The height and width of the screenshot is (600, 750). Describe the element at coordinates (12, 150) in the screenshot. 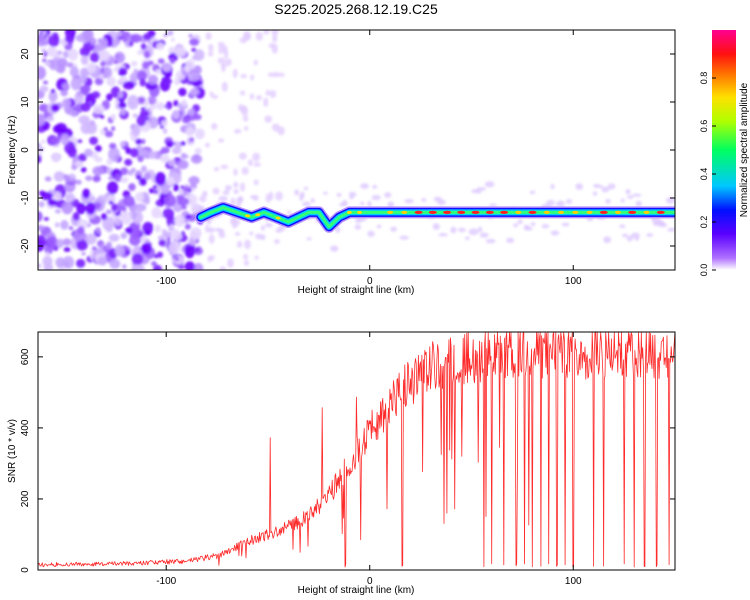

I see `spectrogram-y-label: Frequency (Hz)` at that location.